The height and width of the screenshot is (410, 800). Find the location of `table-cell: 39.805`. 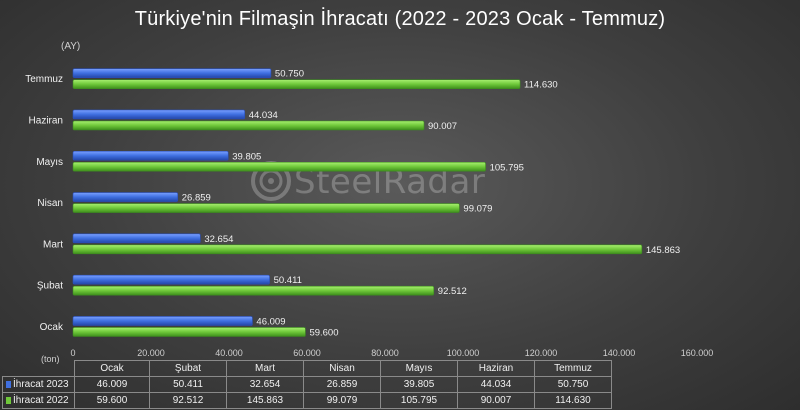

table-cell: 39.805 is located at coordinates (419, 384).